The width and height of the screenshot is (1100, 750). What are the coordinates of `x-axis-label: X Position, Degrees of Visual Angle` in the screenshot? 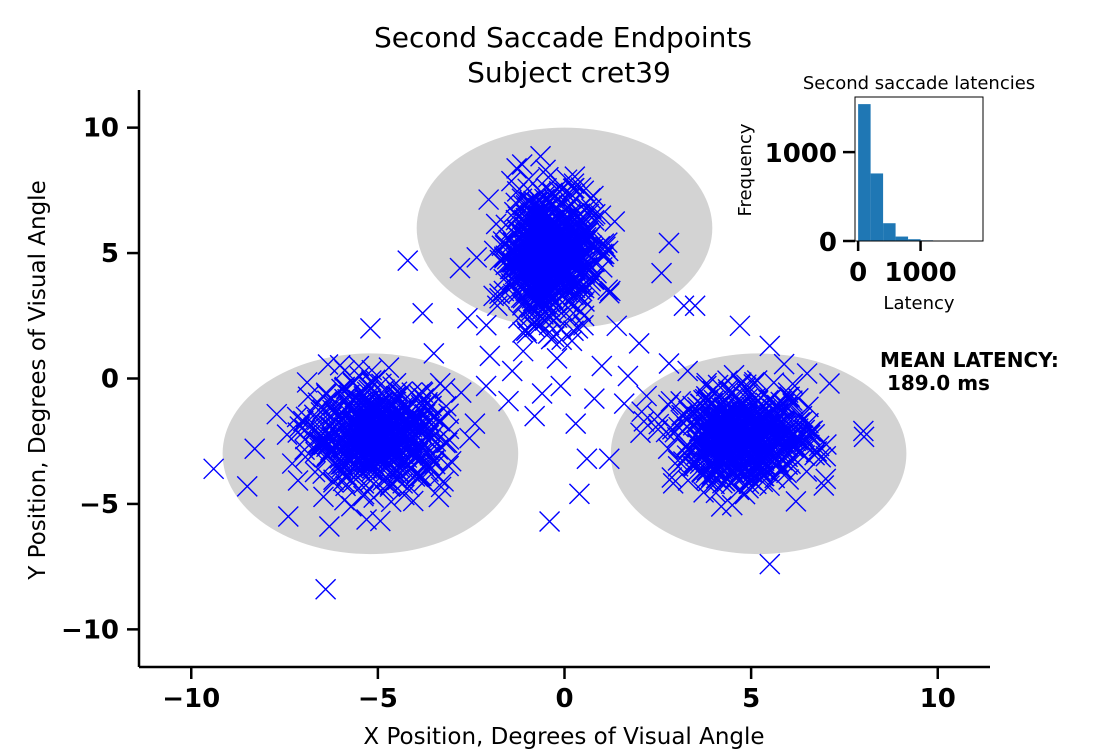 It's located at (563, 737).